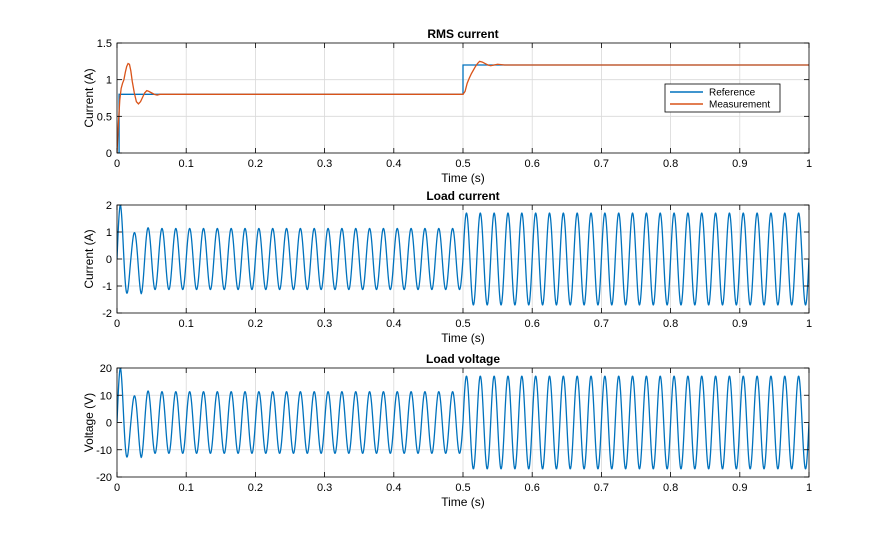 Image resolution: width=895 pixels, height=540 pixels. I want to click on y-tick-label: -1, so click(107, 287).